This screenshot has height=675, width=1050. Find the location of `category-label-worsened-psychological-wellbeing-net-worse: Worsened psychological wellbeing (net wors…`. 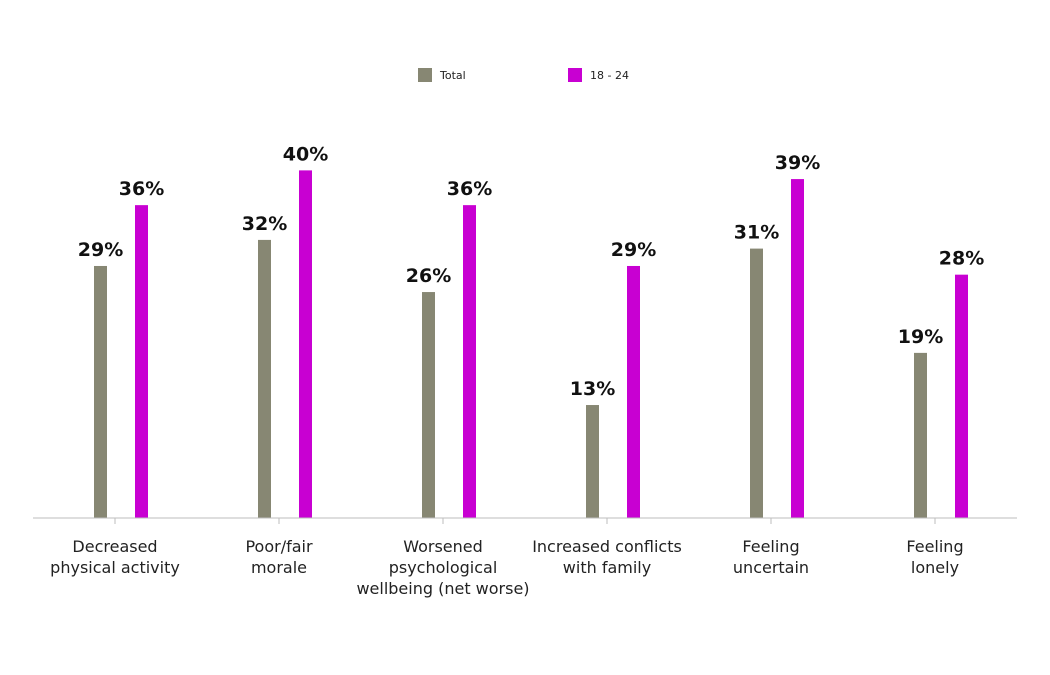

category-label-worsened-psychological-wellbeing-net-worse: Worsened psychological wellbeing (net wors… is located at coordinates (442, 567).